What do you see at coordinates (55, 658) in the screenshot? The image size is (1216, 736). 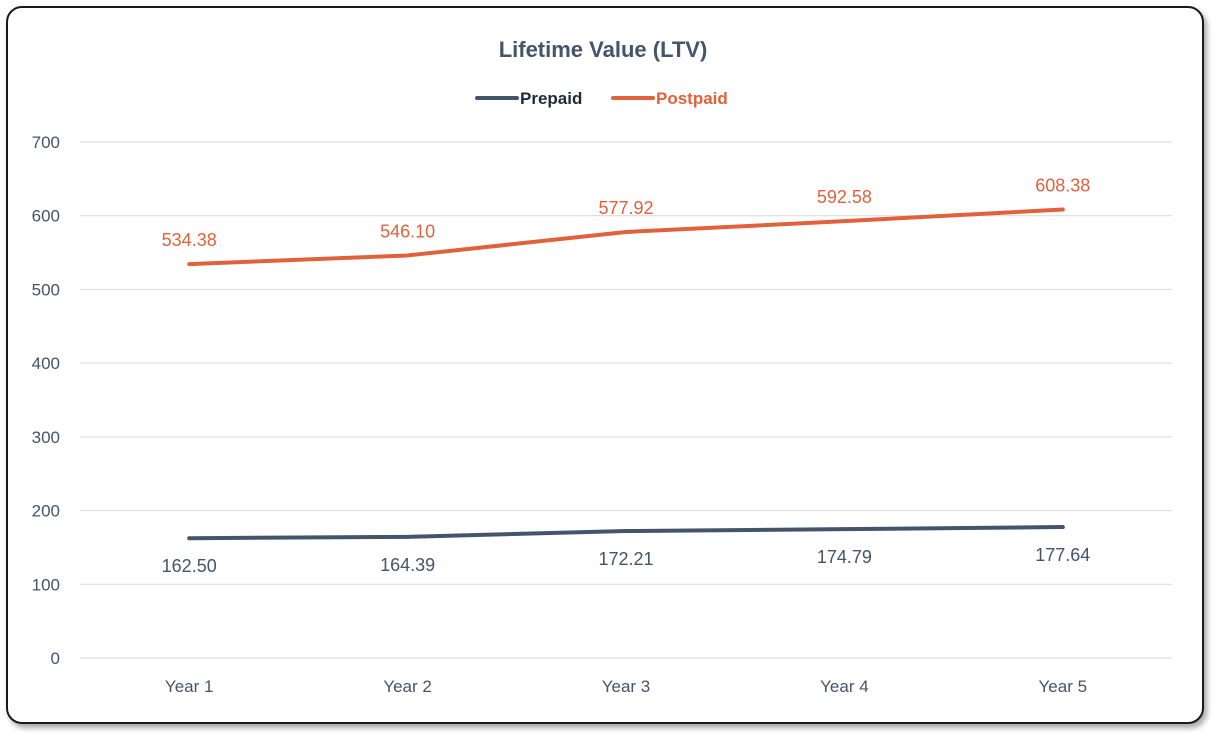 I see `y-tick-label-0: 0` at bounding box center [55, 658].